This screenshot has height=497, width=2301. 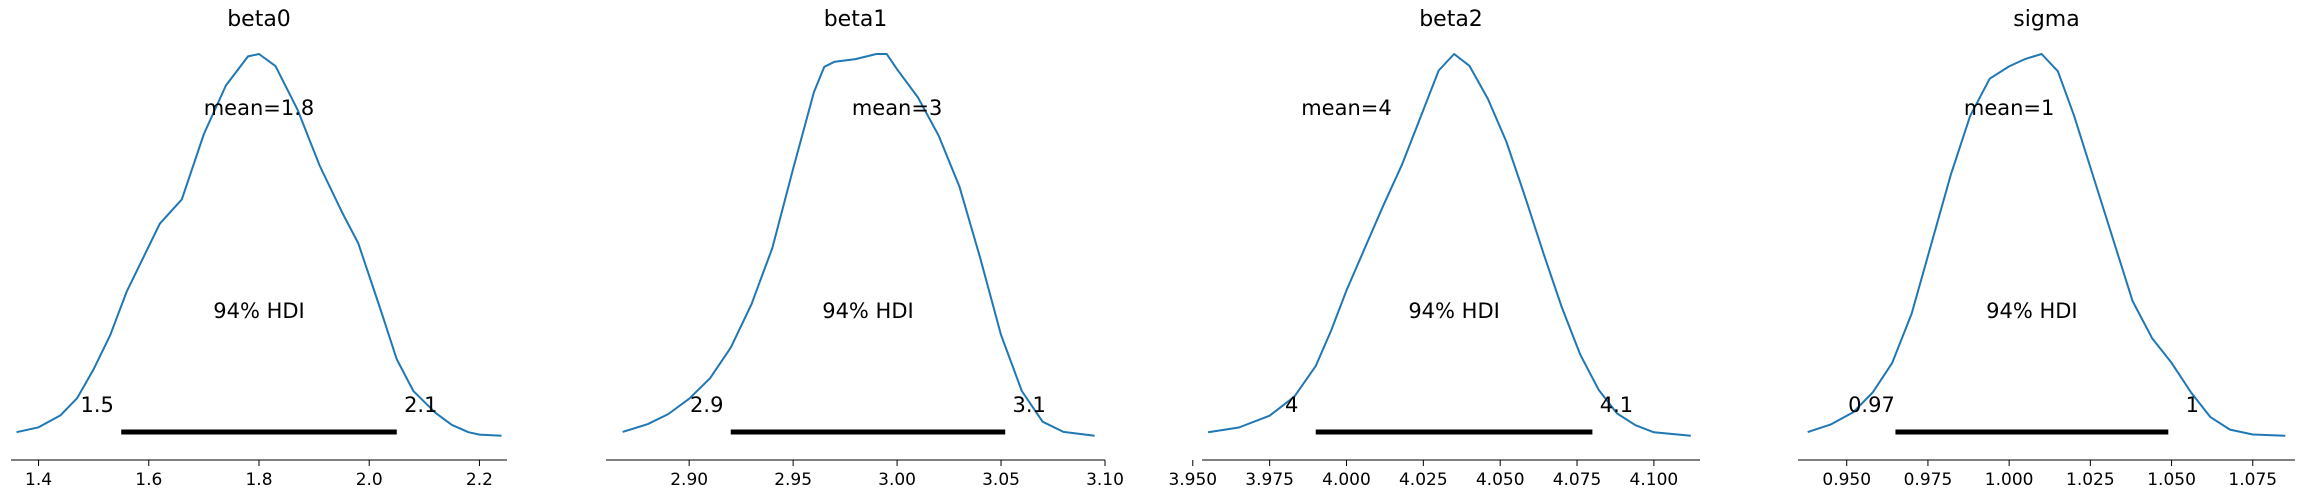 What do you see at coordinates (1001, 480) in the screenshot?
I see `x-tick-label: 3.05` at bounding box center [1001, 480].